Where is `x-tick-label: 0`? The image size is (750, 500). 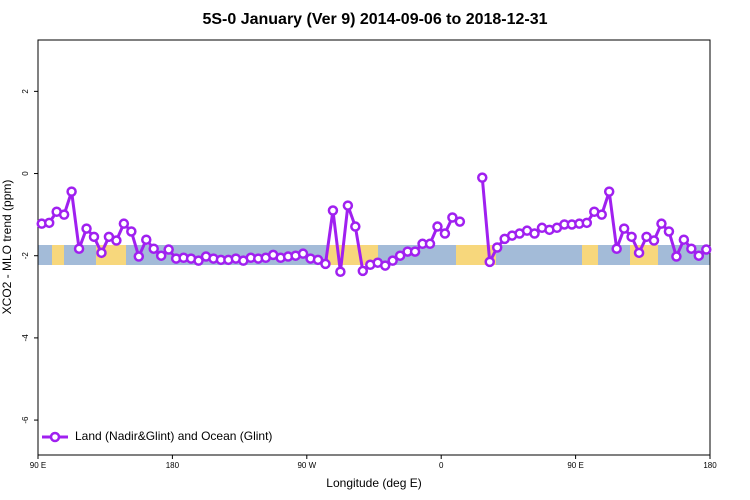
x-tick-label: 0 is located at coordinates (441, 465).